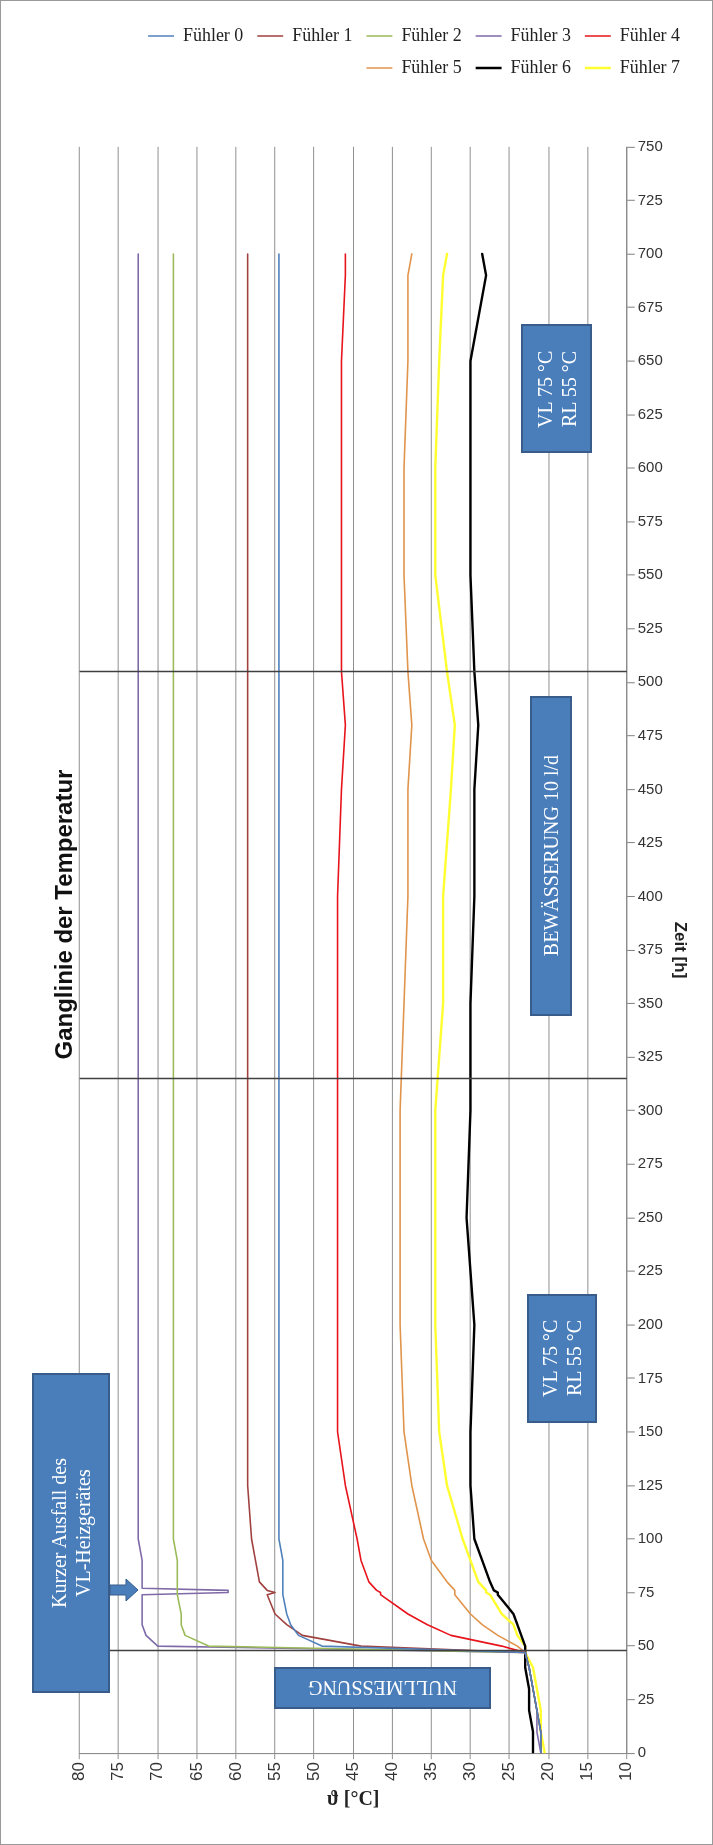 The height and width of the screenshot is (1845, 713). Describe the element at coordinates (650, 627) in the screenshot. I see `y-tick-label: 525` at that location.